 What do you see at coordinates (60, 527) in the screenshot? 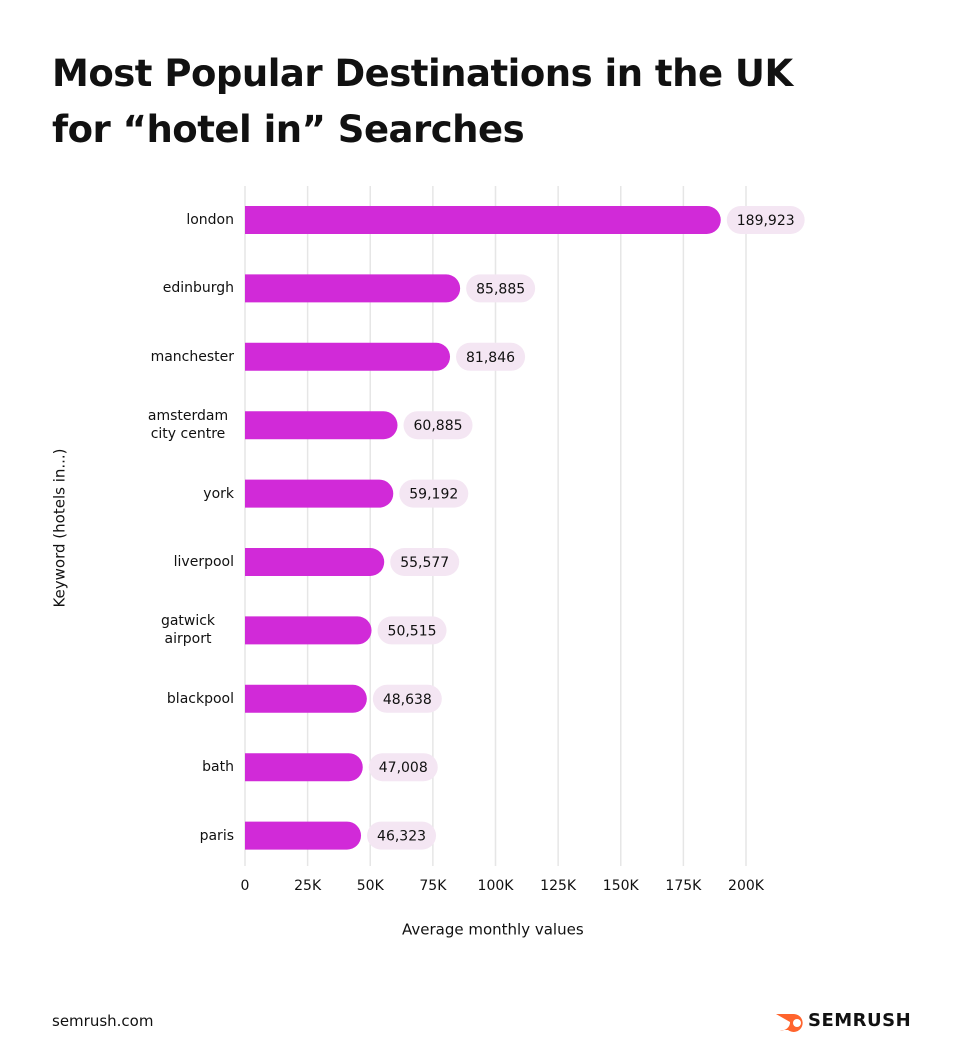
I see `y-axis-label: Keyword (hotels in...)` at bounding box center [60, 527].